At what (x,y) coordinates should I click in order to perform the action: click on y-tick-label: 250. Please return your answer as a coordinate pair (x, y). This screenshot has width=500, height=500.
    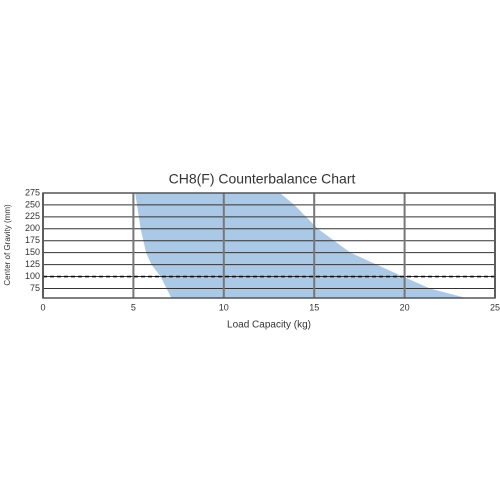
    Looking at the image, I should click on (32, 204).